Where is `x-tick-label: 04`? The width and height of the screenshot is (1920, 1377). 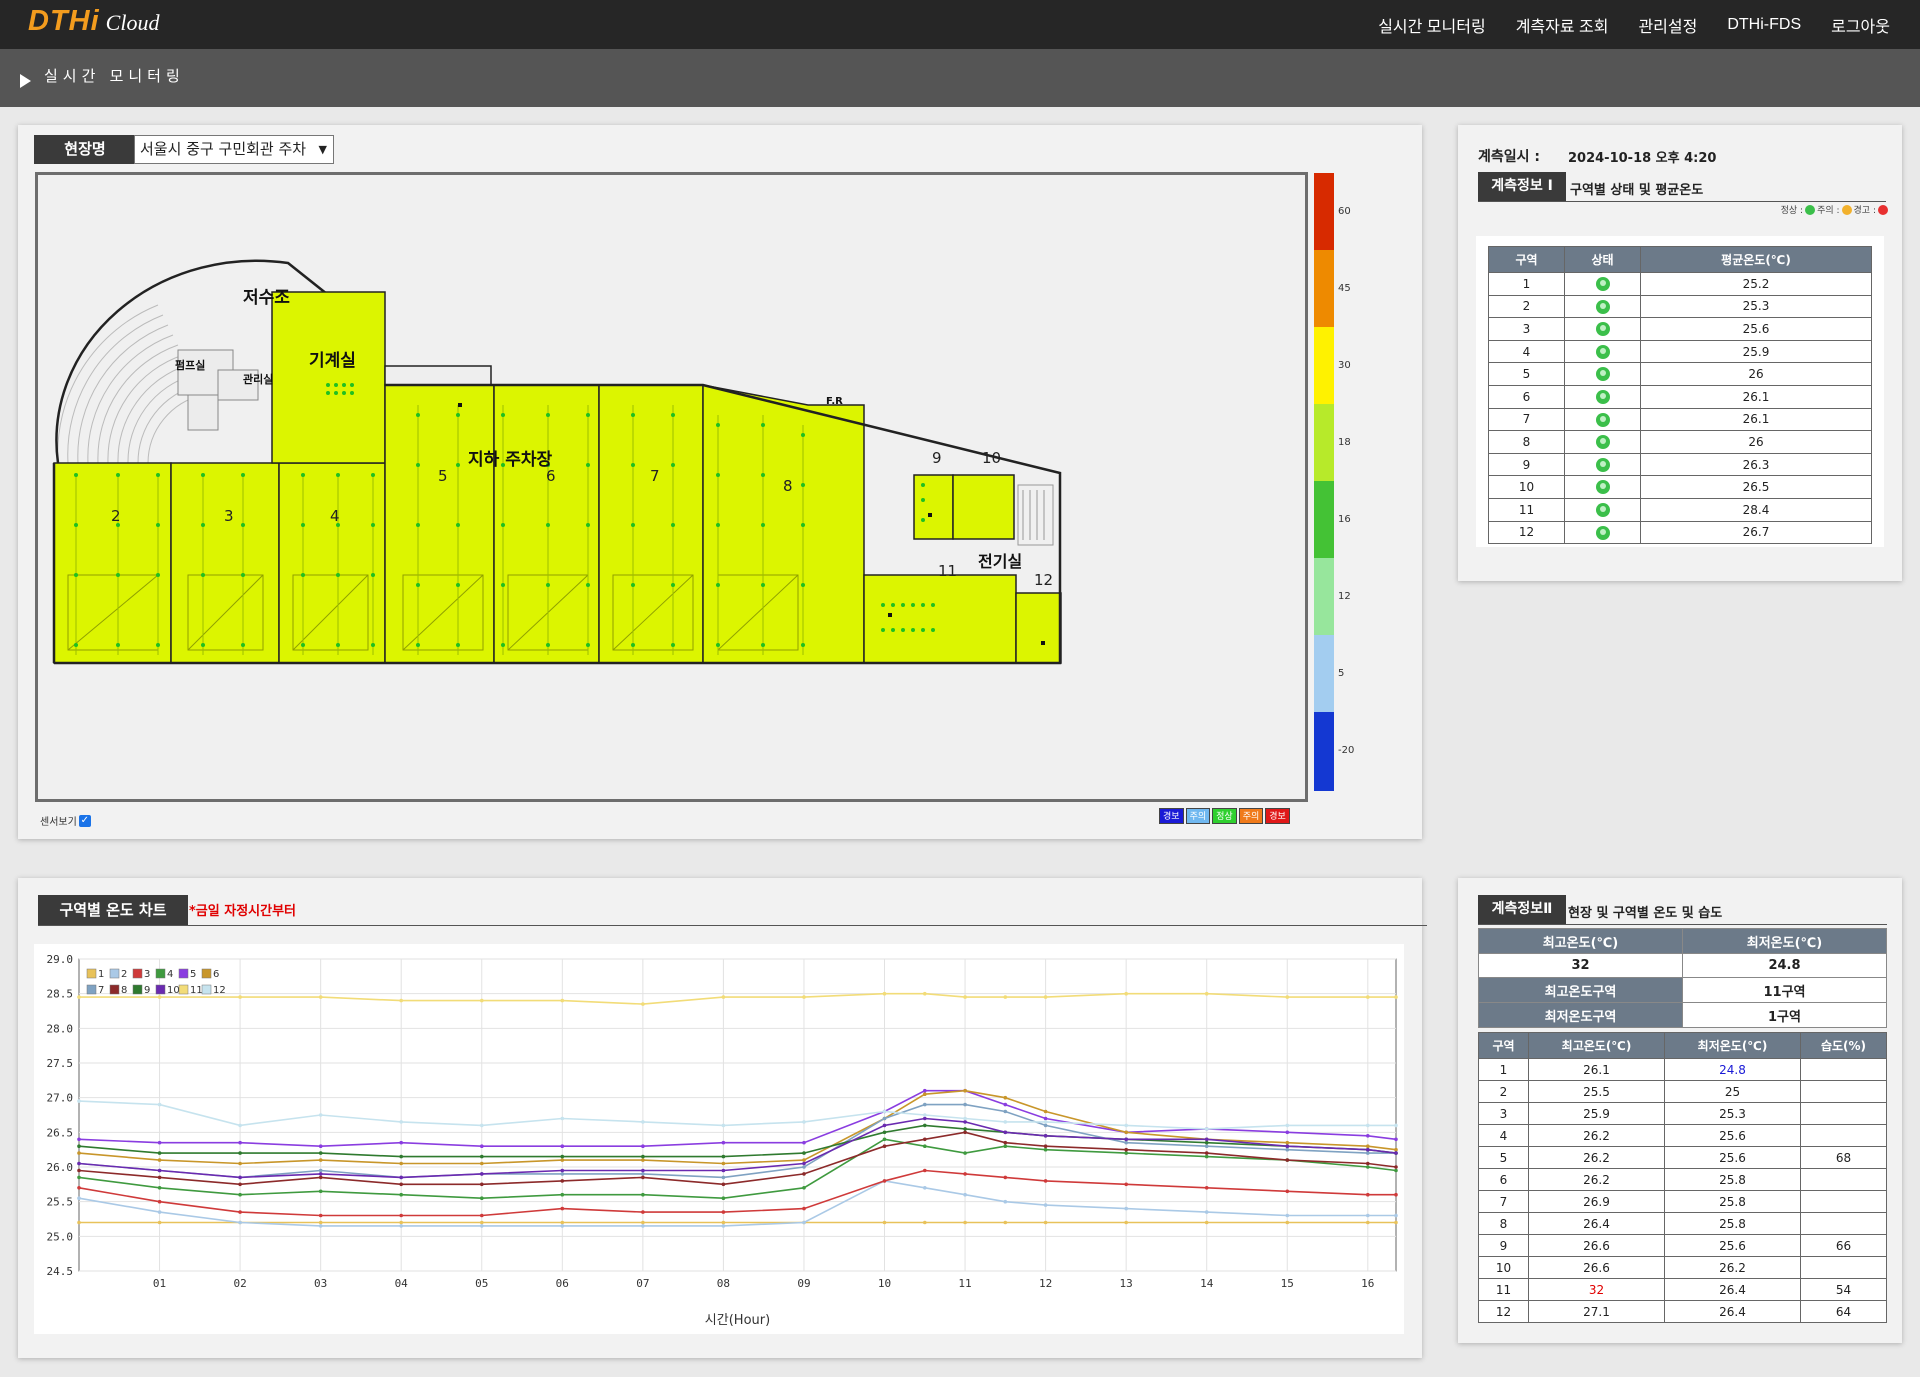 x-tick-label: 04 is located at coordinates (402, 1283).